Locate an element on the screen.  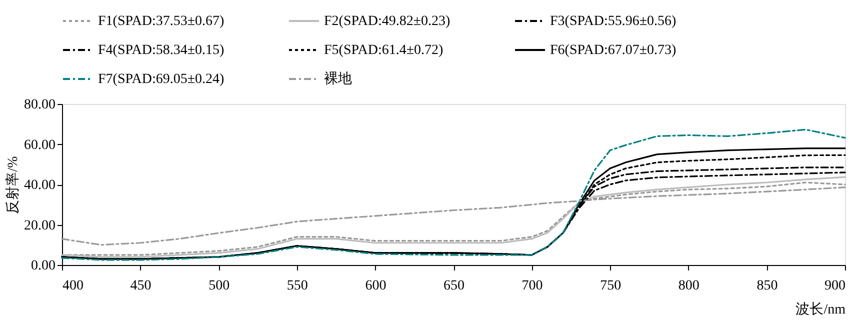
x-tick-label: 500 is located at coordinates (219, 286).